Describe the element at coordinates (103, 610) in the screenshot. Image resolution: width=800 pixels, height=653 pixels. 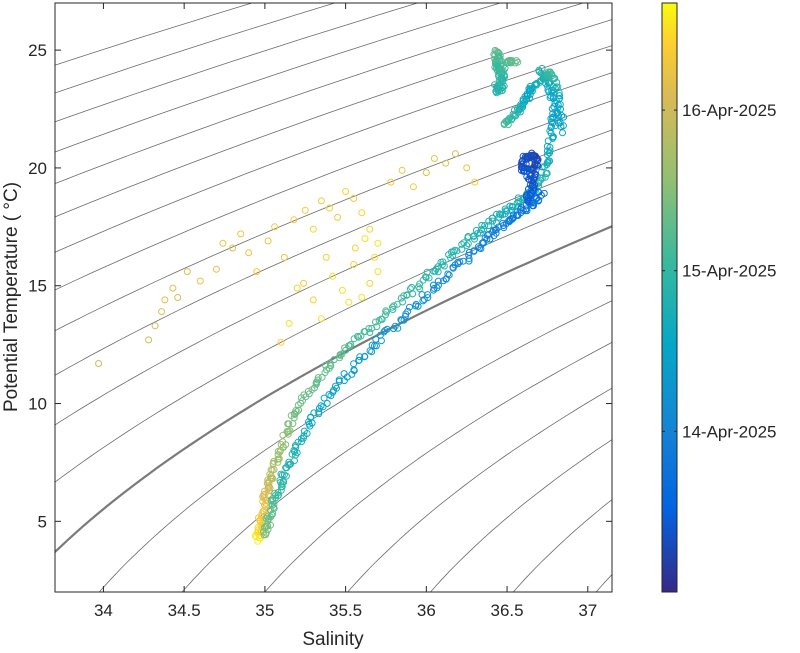
I see `x-tick-label: 34` at that location.